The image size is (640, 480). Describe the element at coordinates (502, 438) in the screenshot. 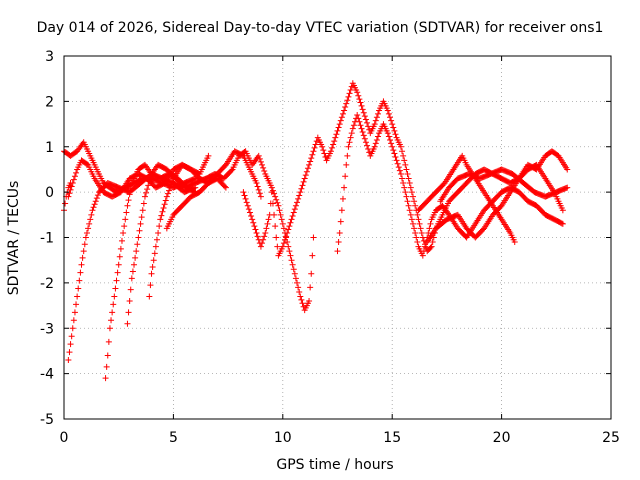

I see `x-tick-label: 20` at that location.